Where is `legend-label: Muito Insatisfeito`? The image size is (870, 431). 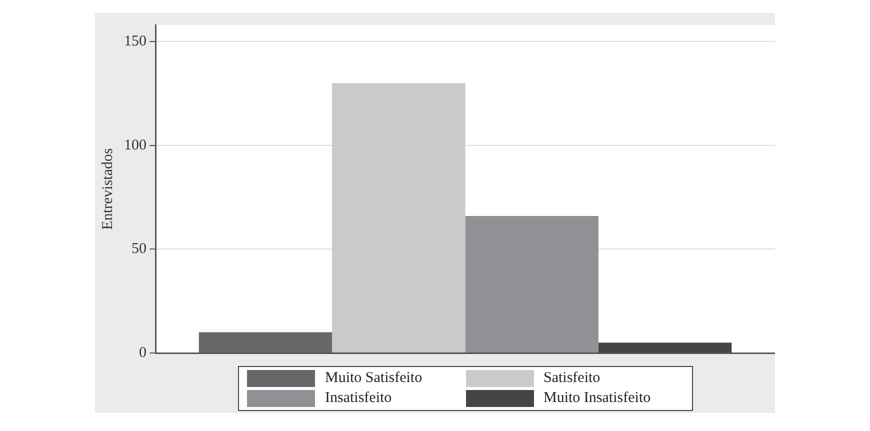
legend-label: Muito Insatisfeito is located at coordinates (597, 398).